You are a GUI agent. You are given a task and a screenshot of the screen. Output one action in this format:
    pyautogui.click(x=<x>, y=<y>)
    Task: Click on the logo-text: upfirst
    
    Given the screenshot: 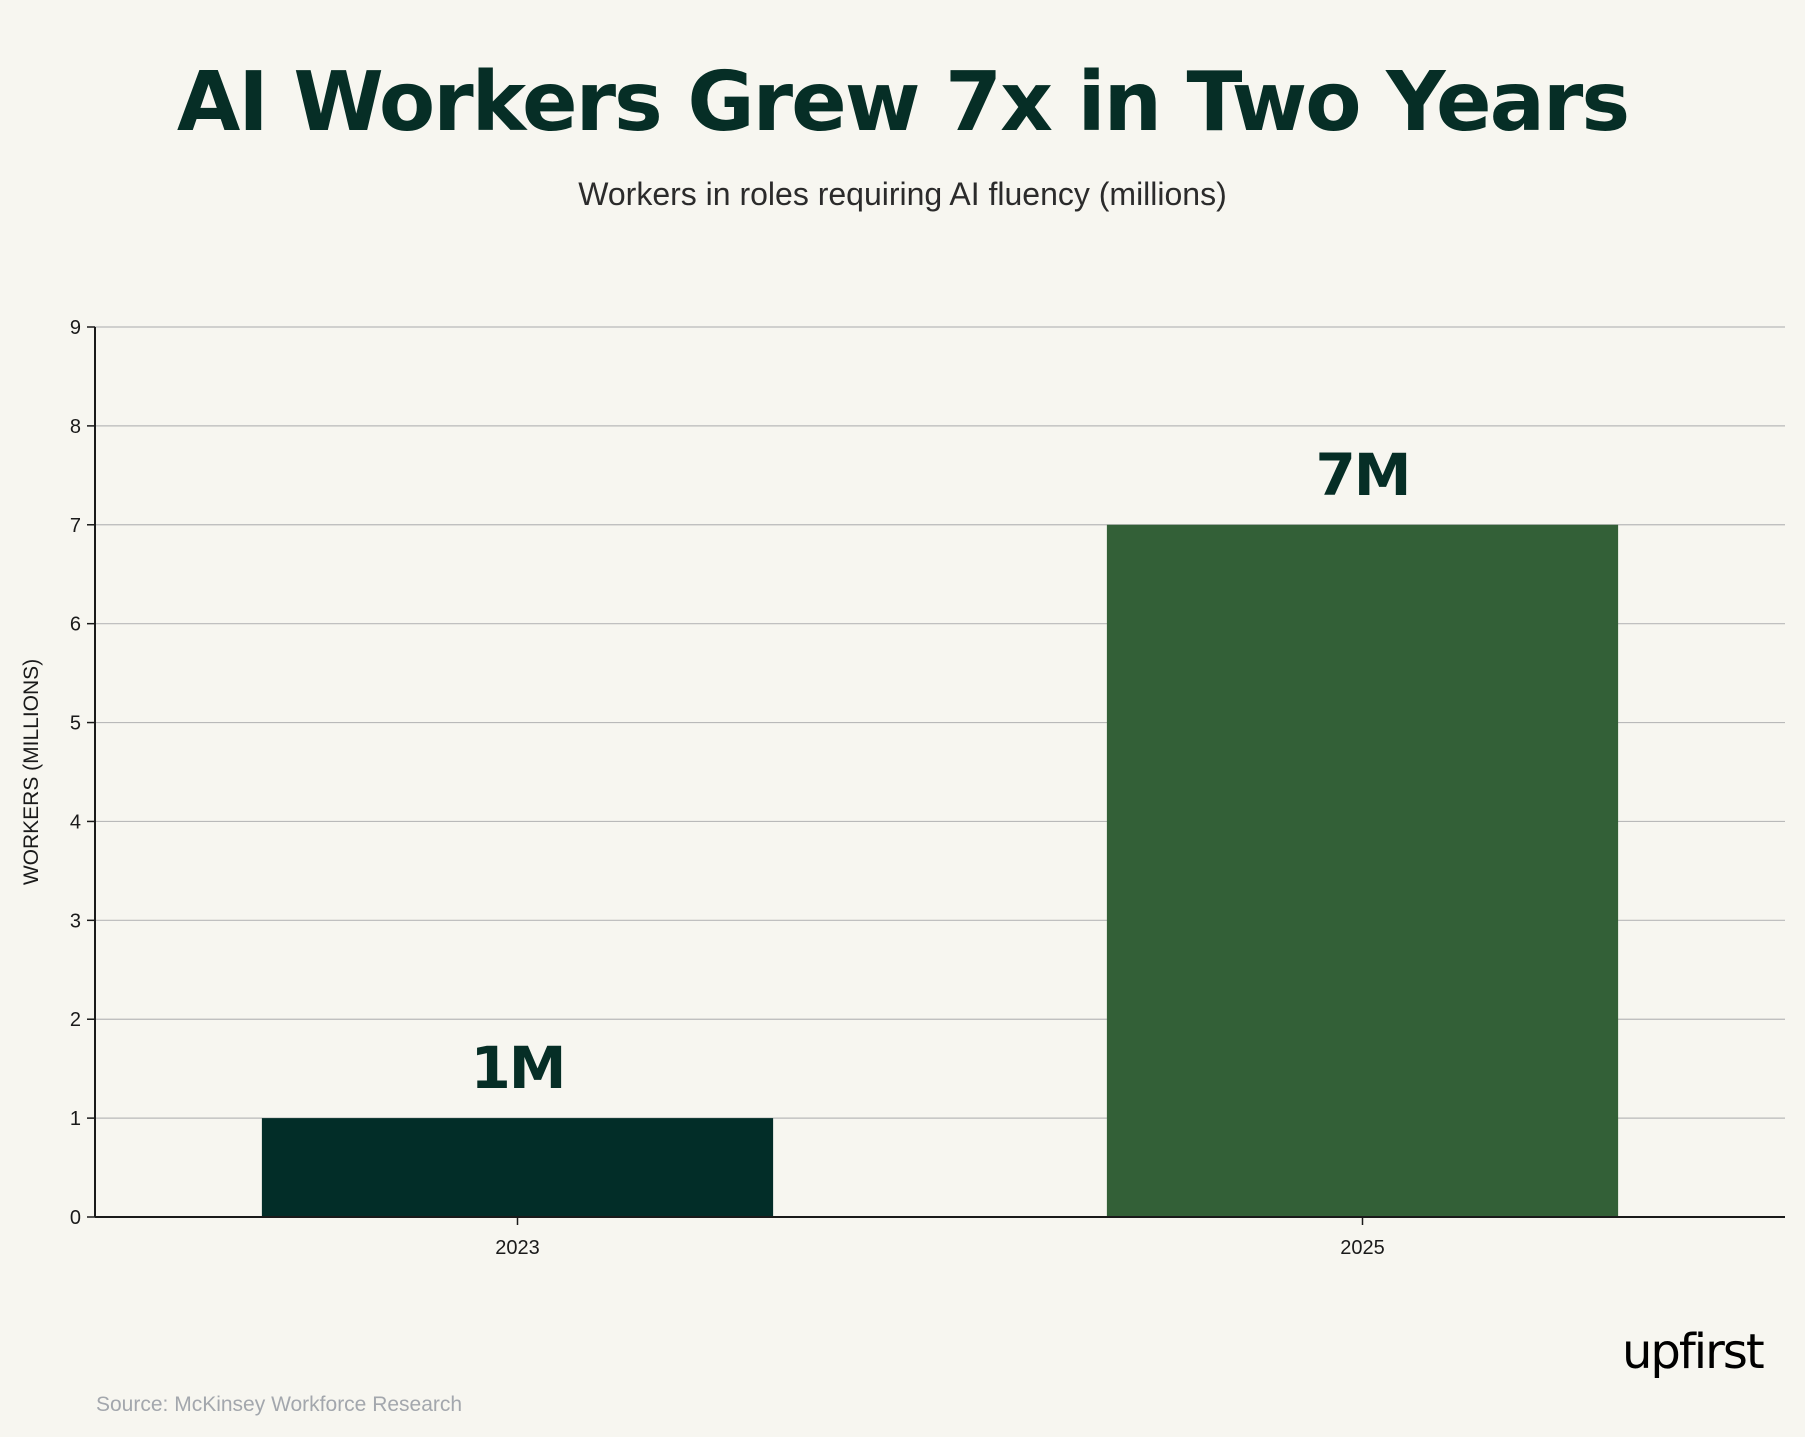 What is the action you would take?
    pyautogui.click(x=1693, y=1352)
    